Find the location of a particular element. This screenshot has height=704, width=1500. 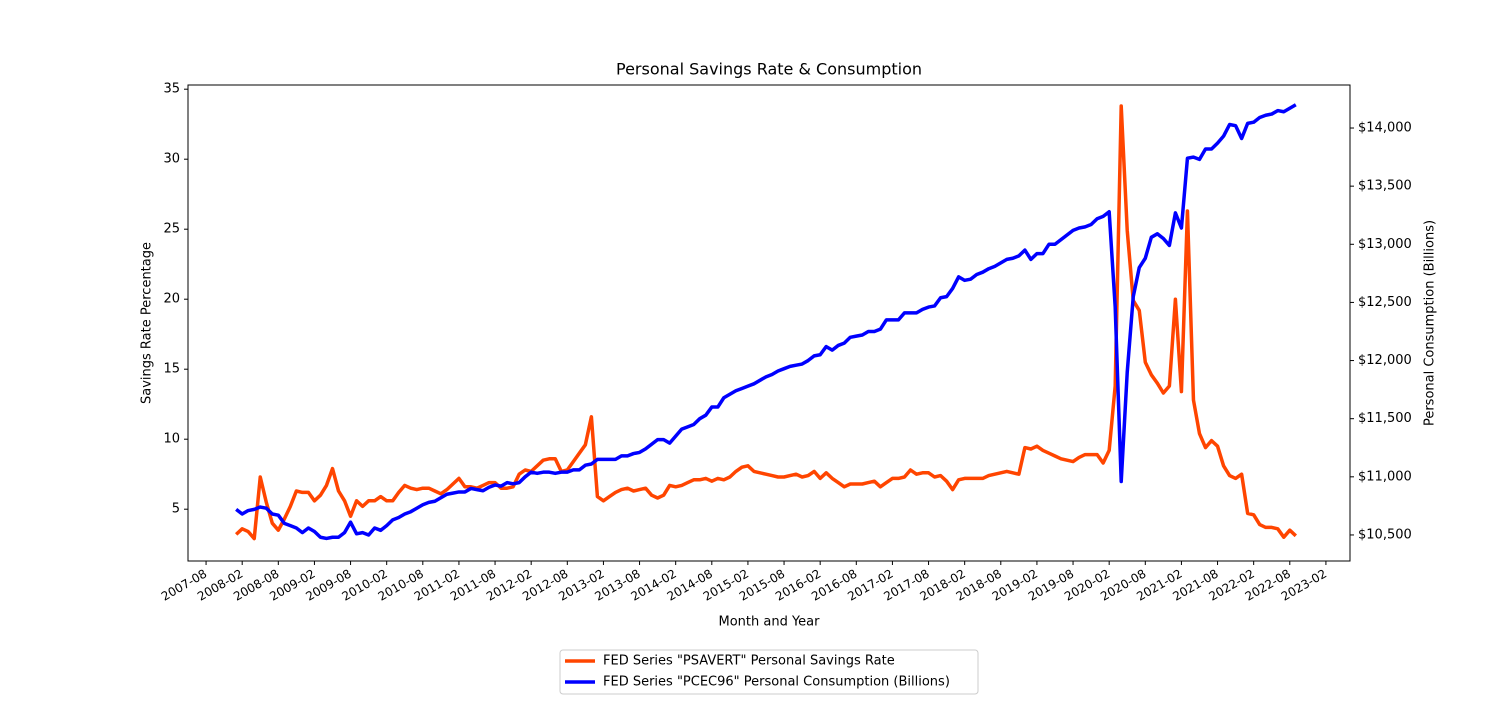

y2-tick-label: $12,000 is located at coordinates (1385, 360).